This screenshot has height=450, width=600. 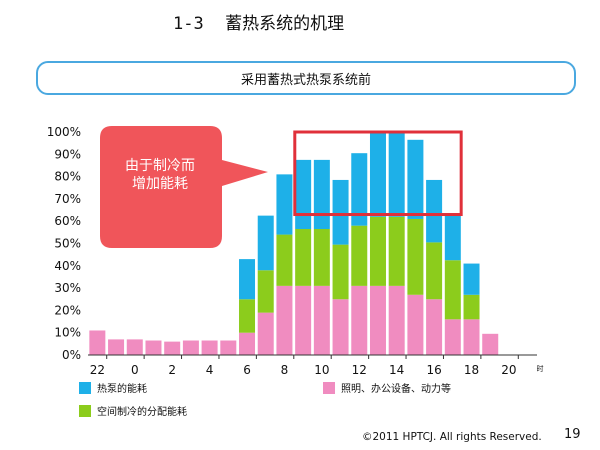 I want to click on legend-label-lighting: 照明、办公设备、动力等, so click(x=396, y=389).